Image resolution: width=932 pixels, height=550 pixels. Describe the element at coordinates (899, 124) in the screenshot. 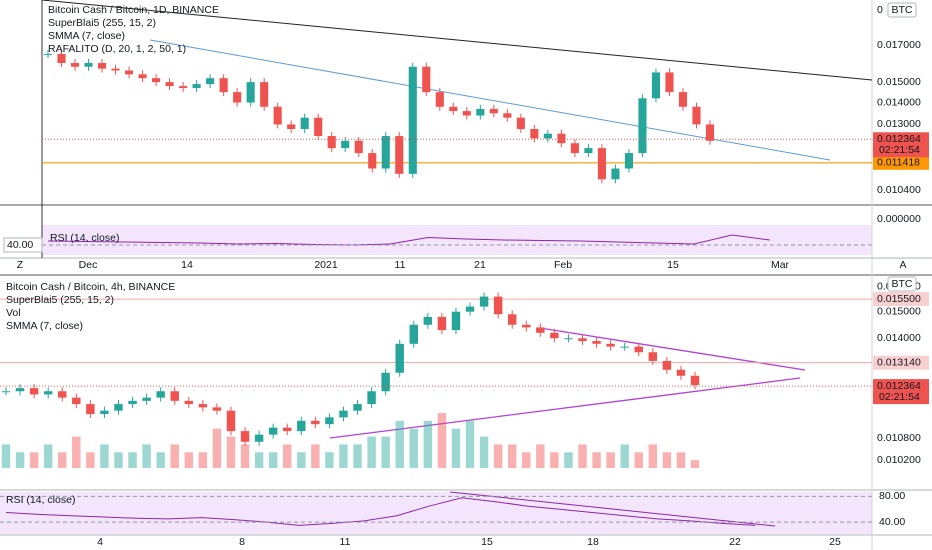

I see `price-label: 0.013000` at that location.